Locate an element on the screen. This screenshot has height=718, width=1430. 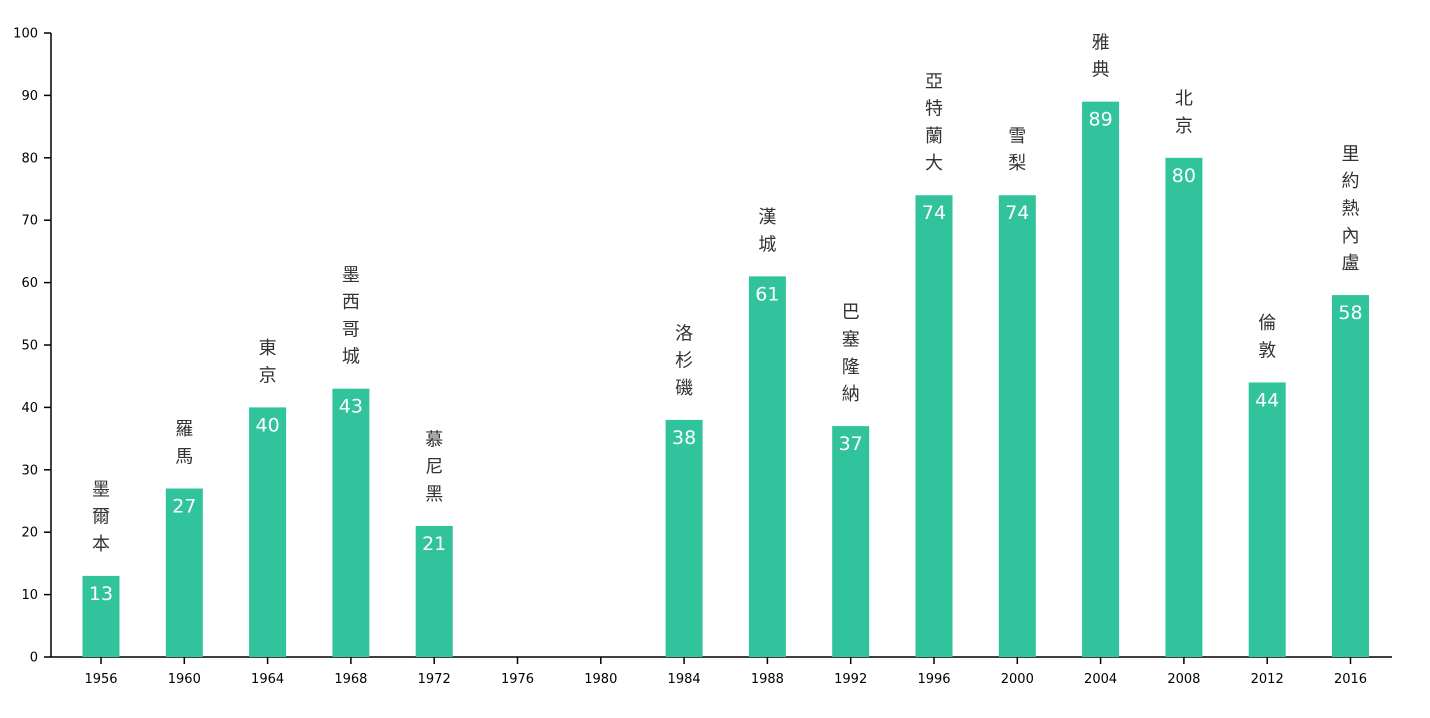
y-tick-label: 0 is located at coordinates (34, 658).